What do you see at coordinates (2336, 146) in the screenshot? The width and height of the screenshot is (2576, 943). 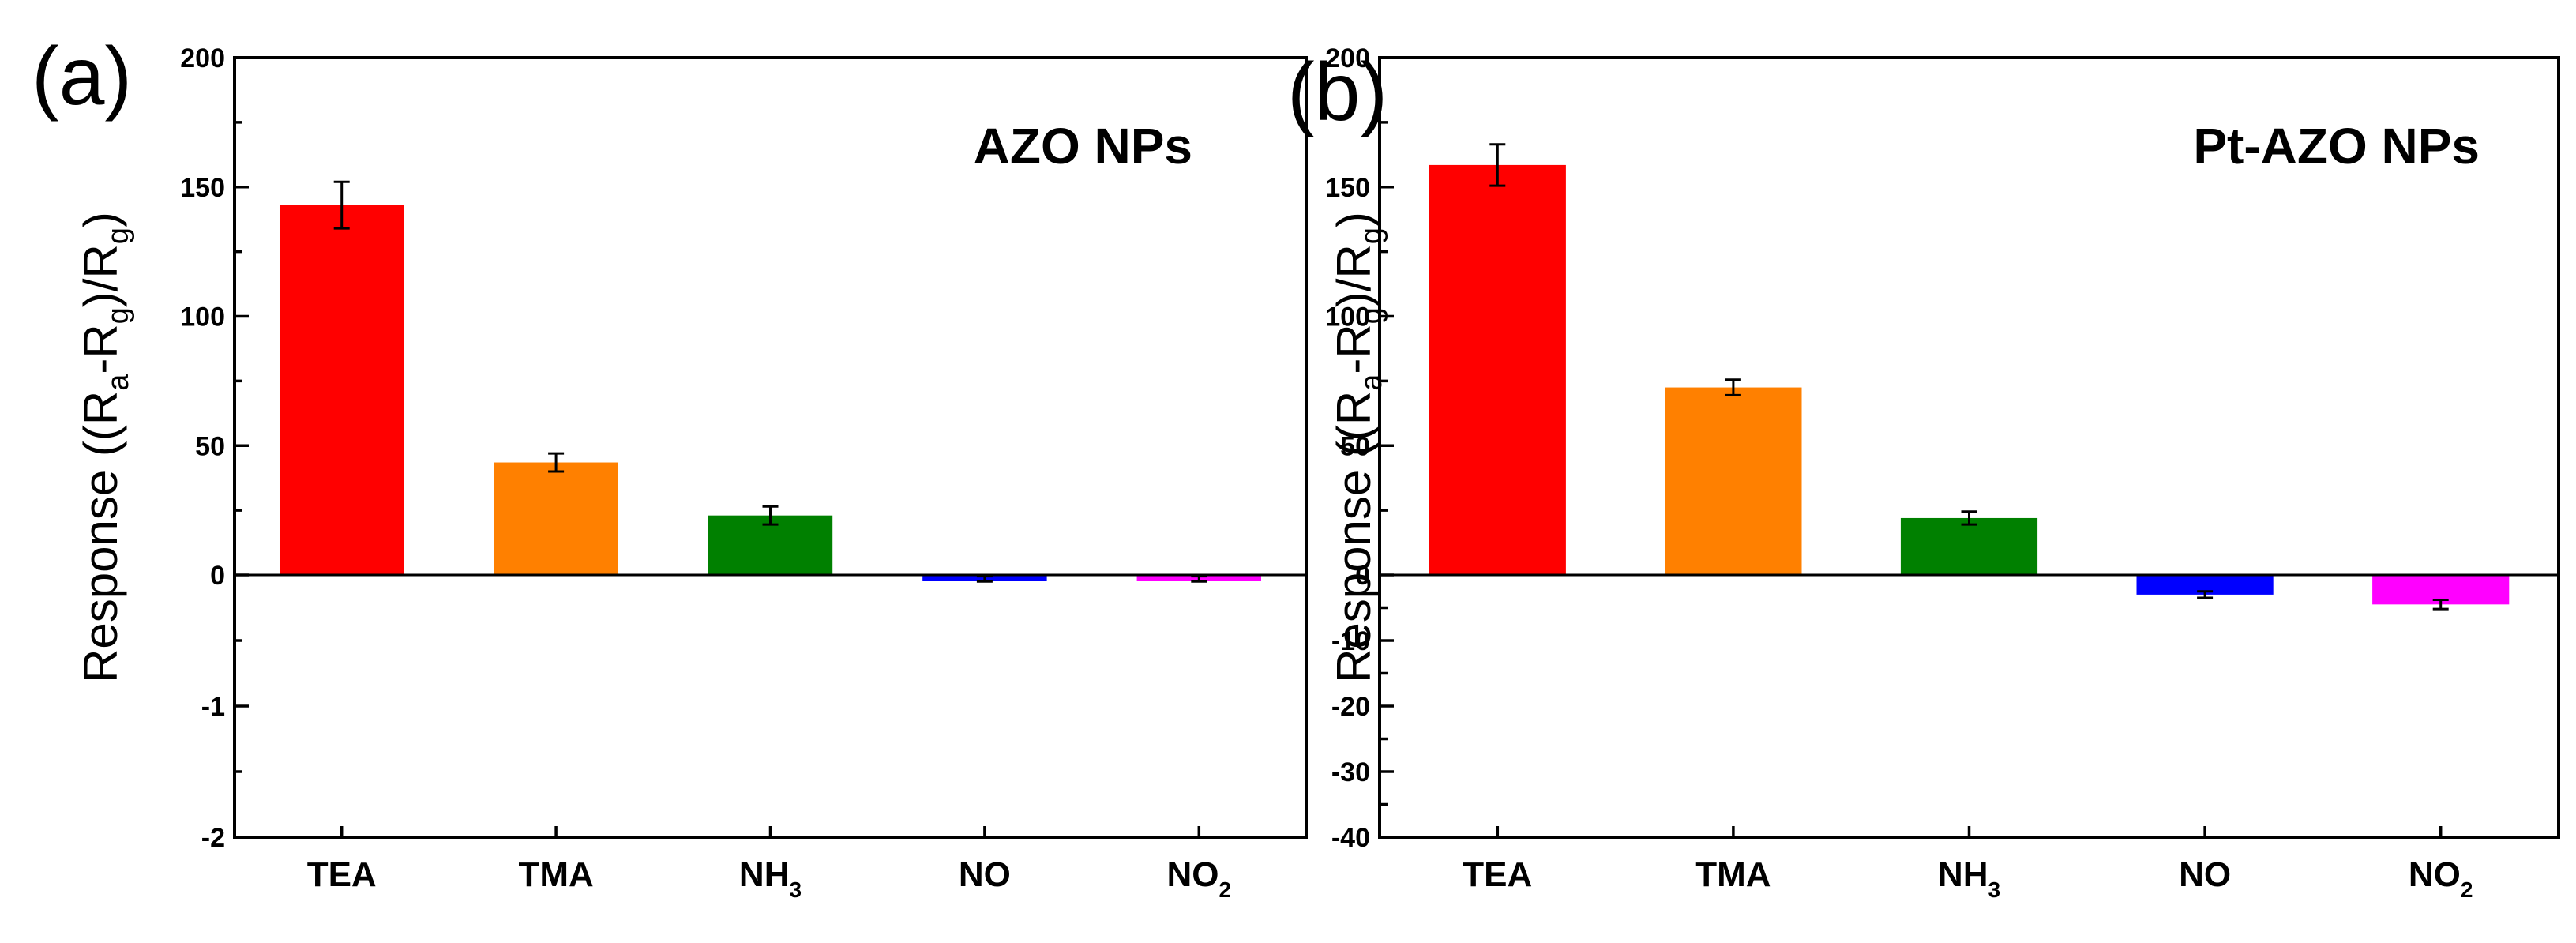 I see `chart-title: Pt-AZO NPs` at bounding box center [2336, 146].